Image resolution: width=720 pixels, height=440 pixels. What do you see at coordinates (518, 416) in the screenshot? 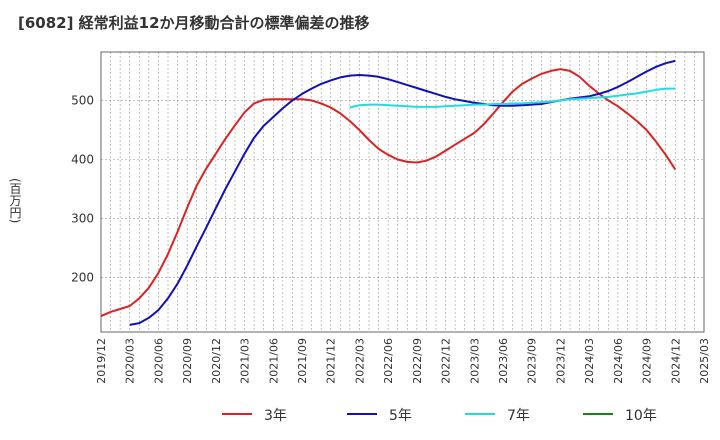
I see `legend-label: 7年` at bounding box center [518, 416].